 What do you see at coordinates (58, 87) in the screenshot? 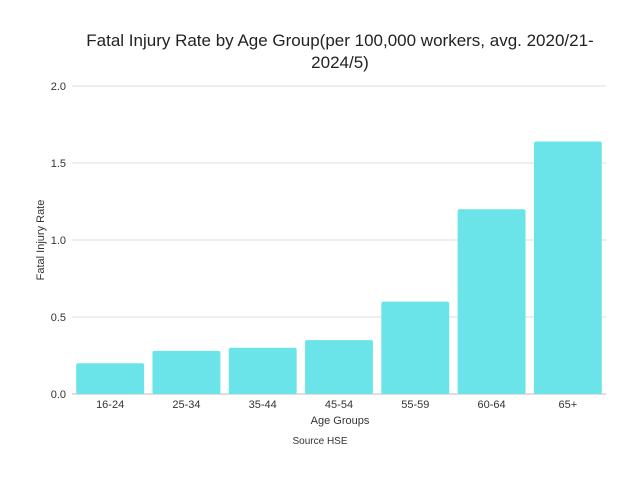
I see `y-tick-label: 2.0` at bounding box center [58, 87].